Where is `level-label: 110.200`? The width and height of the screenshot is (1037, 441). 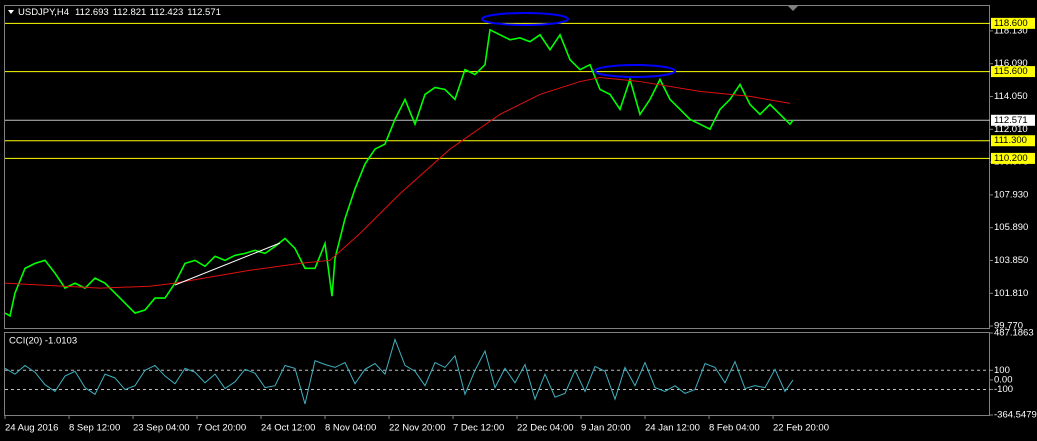
level-label: 110.200 is located at coordinates (1011, 158).